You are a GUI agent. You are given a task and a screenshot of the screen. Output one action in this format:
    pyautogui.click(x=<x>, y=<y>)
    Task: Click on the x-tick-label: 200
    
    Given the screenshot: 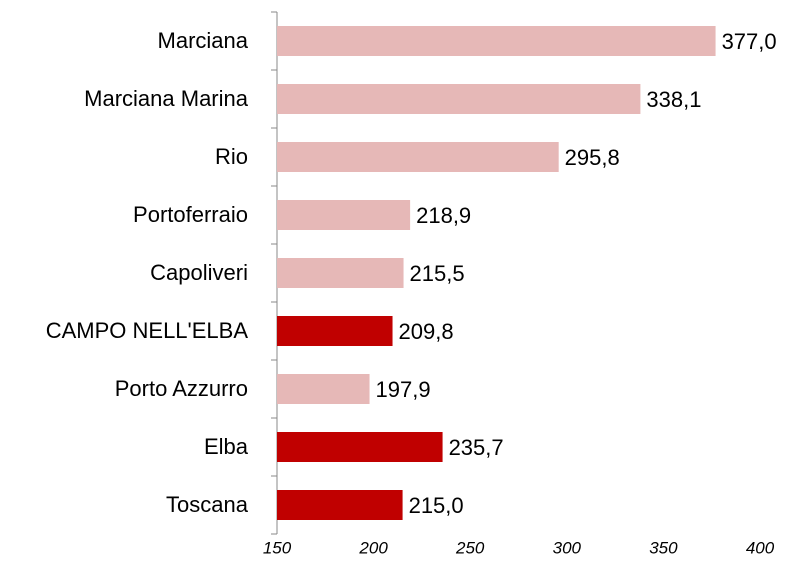 What is the action you would take?
    pyautogui.click(x=373, y=547)
    